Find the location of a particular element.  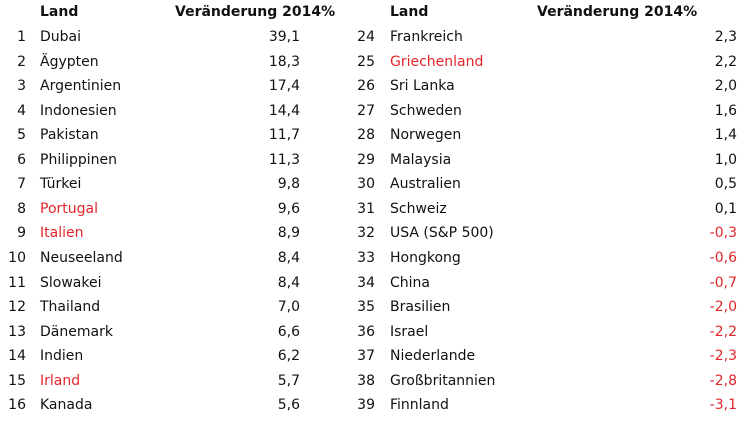

country: Israel is located at coordinates (409, 331).